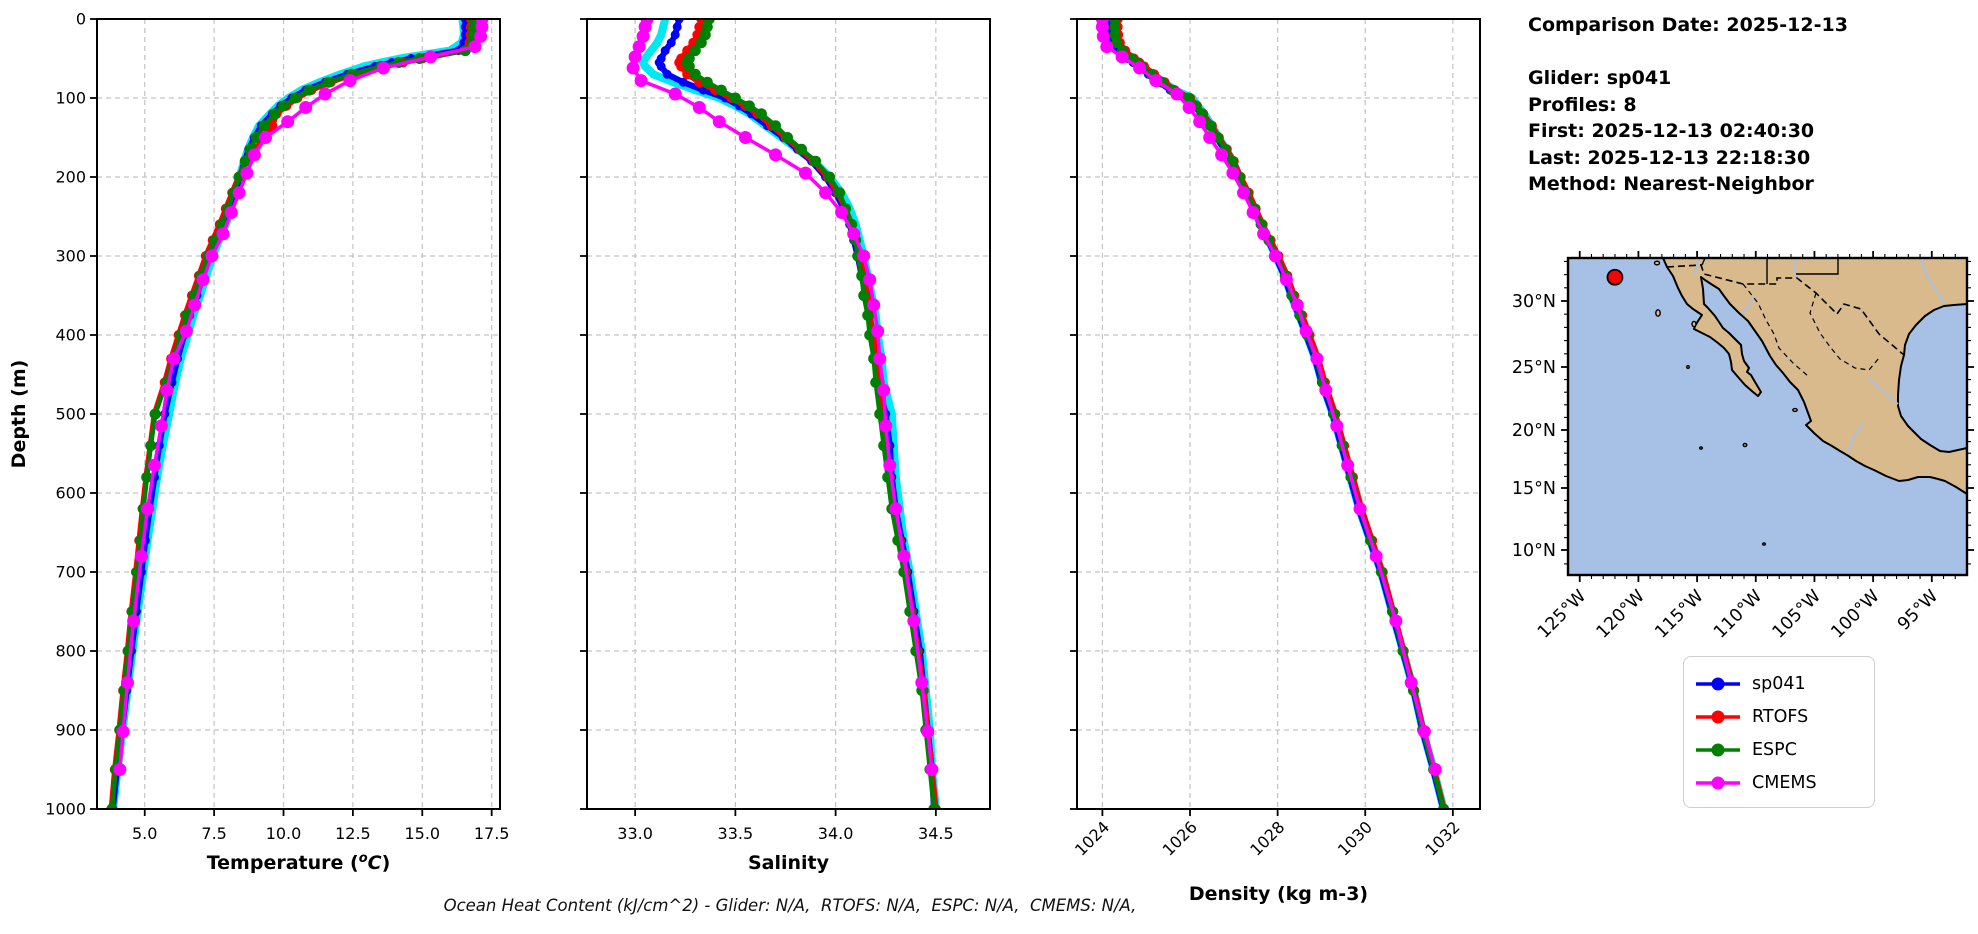 The width and height of the screenshot is (1978, 934). I want to click on info-line: Method: Nearest-Neighbor, so click(1671, 184).